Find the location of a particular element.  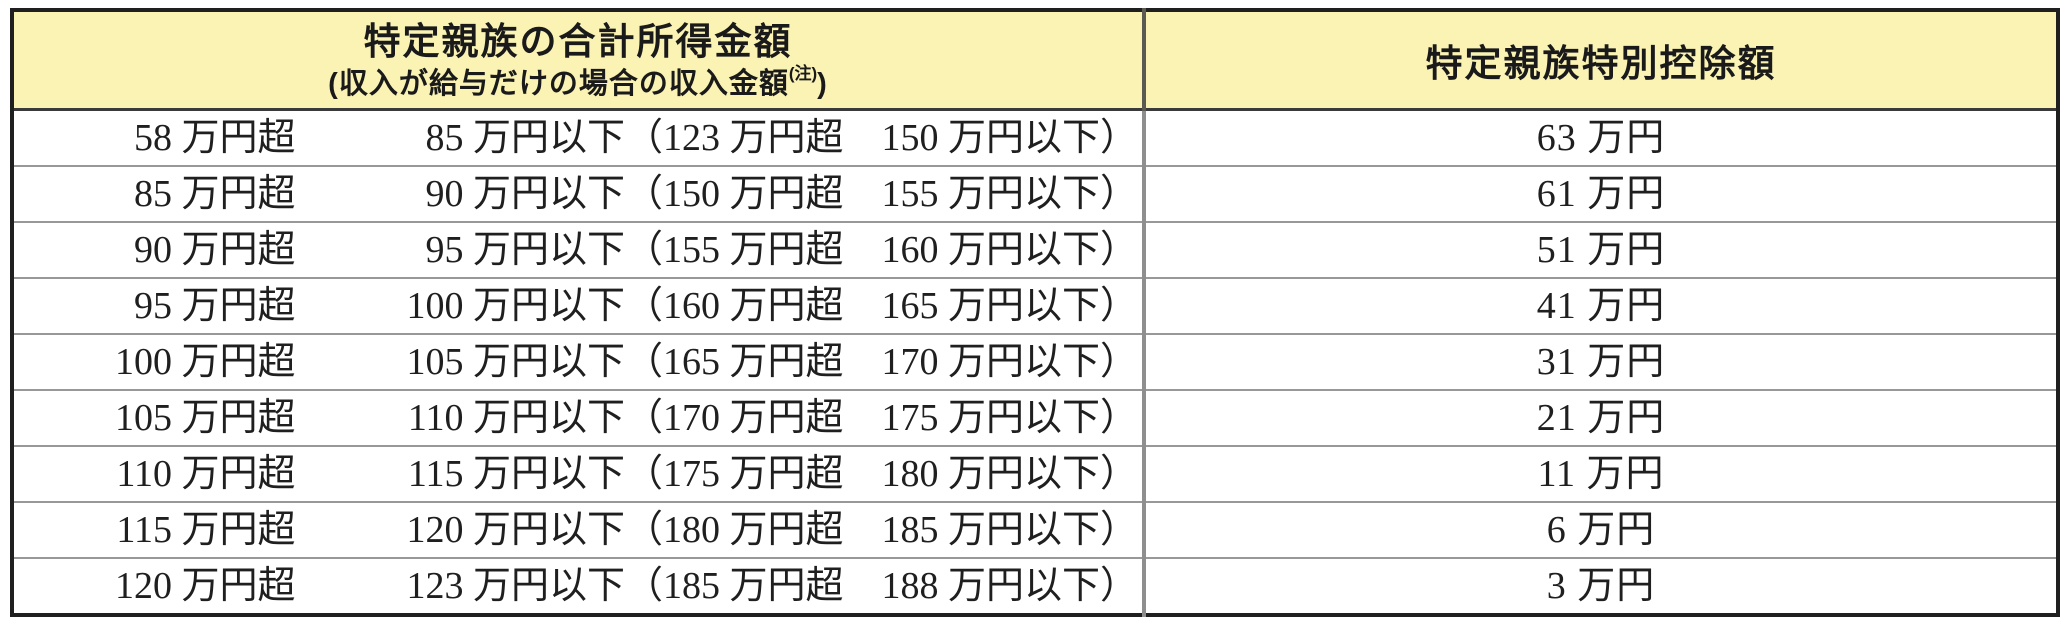

deduction-cell: 6 万円 is located at coordinates (1600, 529).